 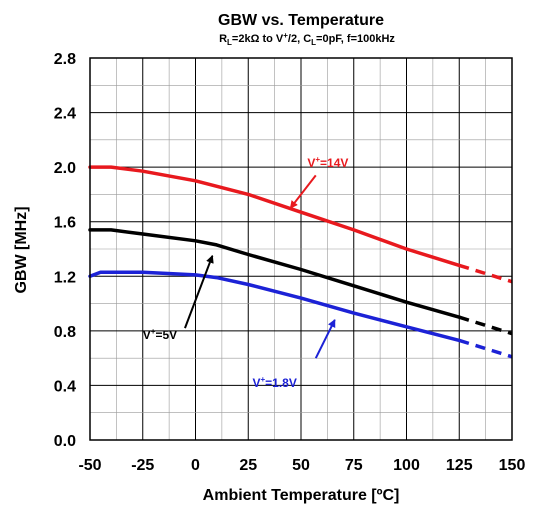 I want to click on x-tick-label: -25, so click(x=142, y=465).